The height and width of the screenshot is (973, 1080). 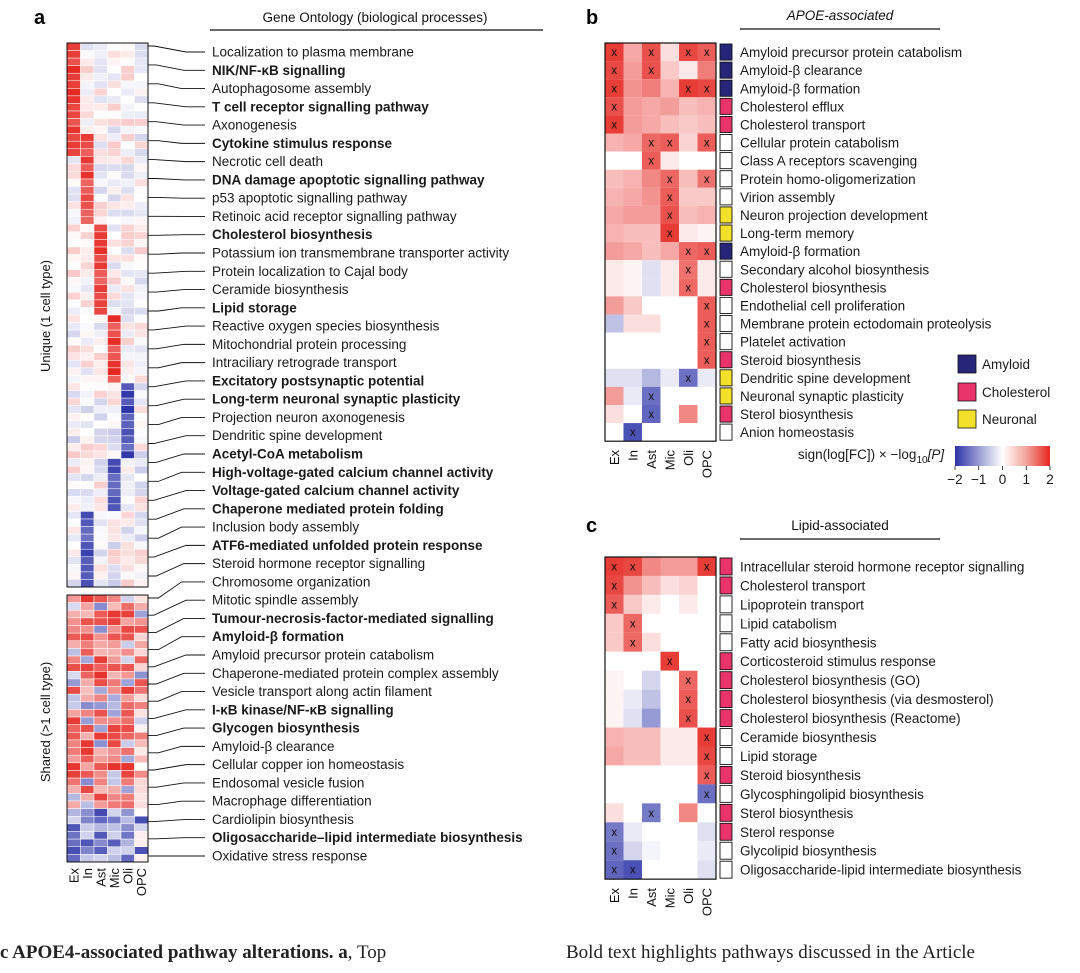 What do you see at coordinates (660, 718) in the screenshot?
I see `panel_c-frame` at bounding box center [660, 718].